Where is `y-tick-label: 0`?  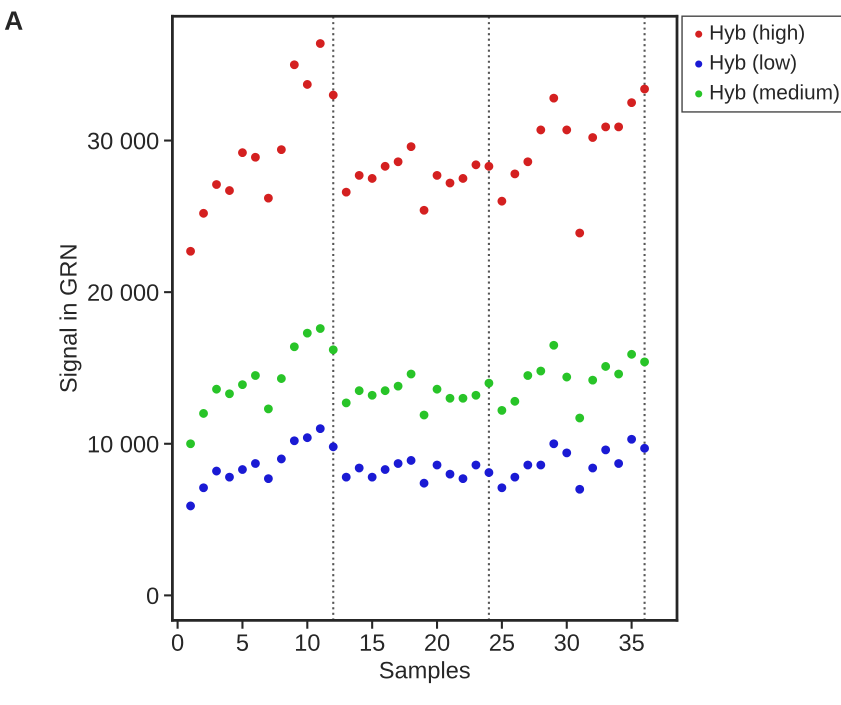 y-tick-label: 0 is located at coordinates (152, 595).